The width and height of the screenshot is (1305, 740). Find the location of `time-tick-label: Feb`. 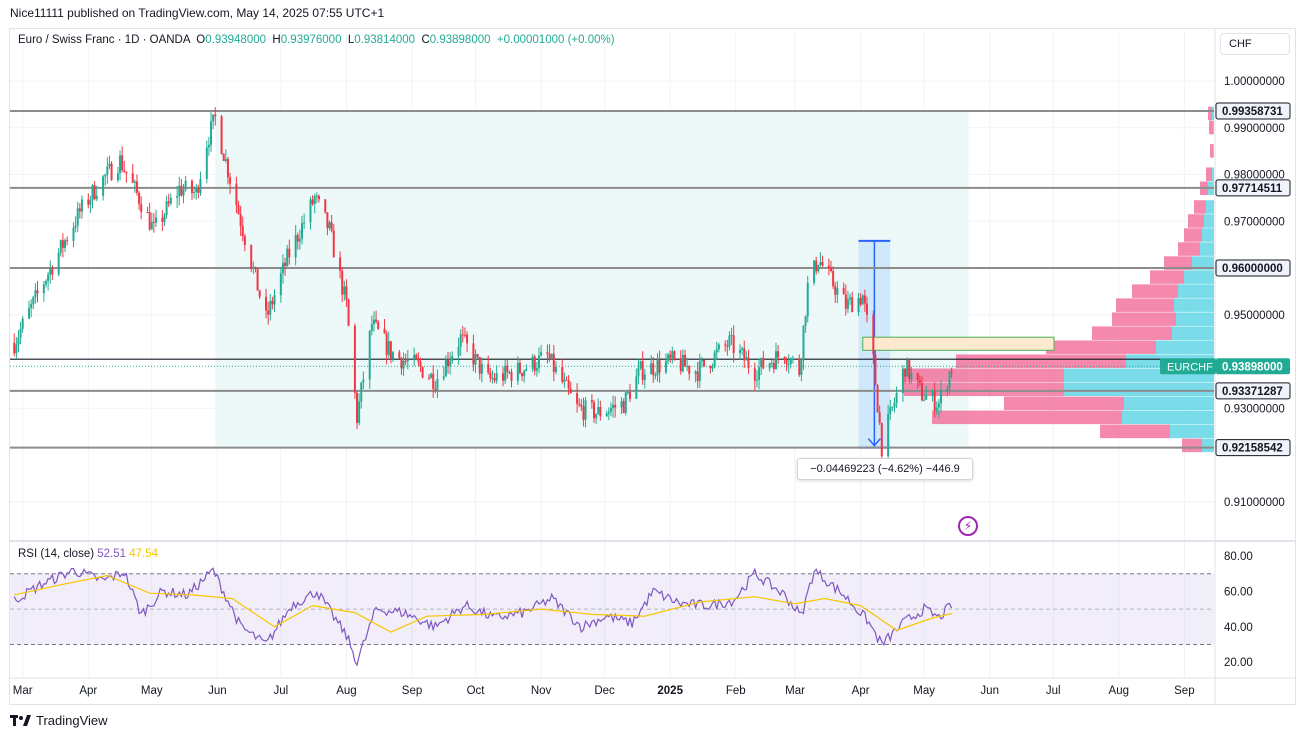

time-tick-label: Feb is located at coordinates (736, 691).